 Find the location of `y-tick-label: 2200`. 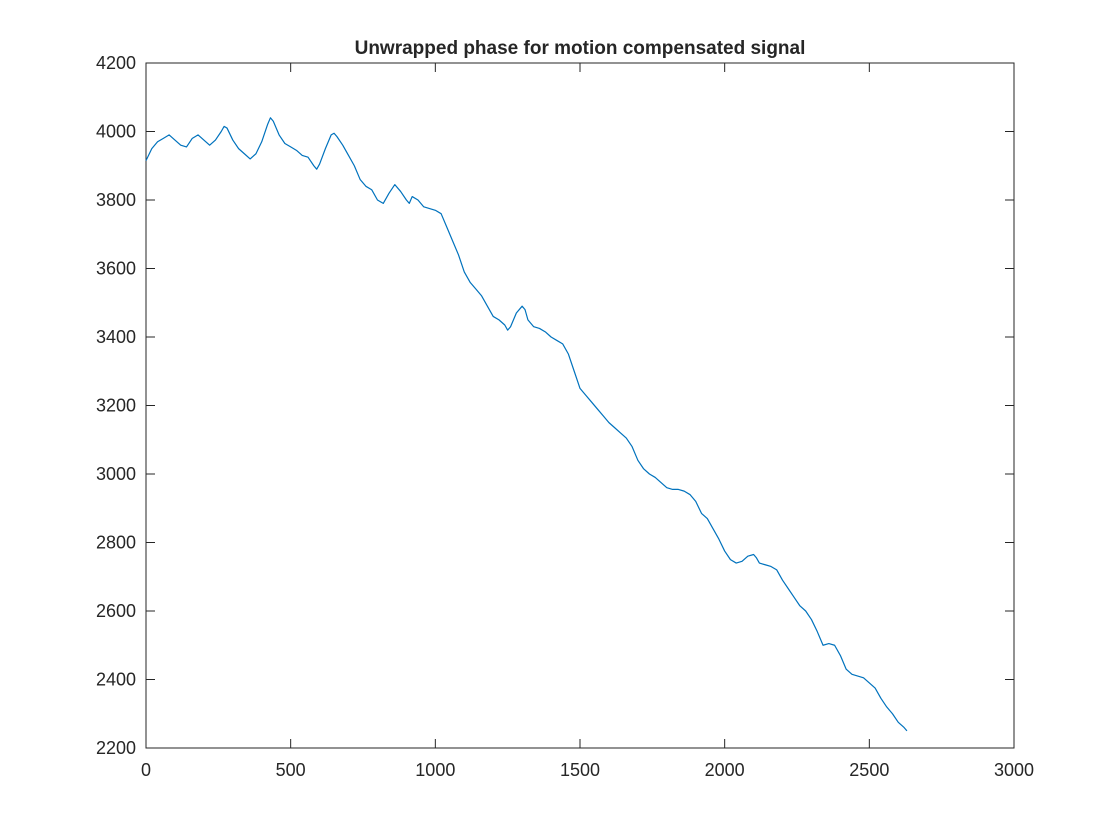

y-tick-label: 2200 is located at coordinates (116, 748).